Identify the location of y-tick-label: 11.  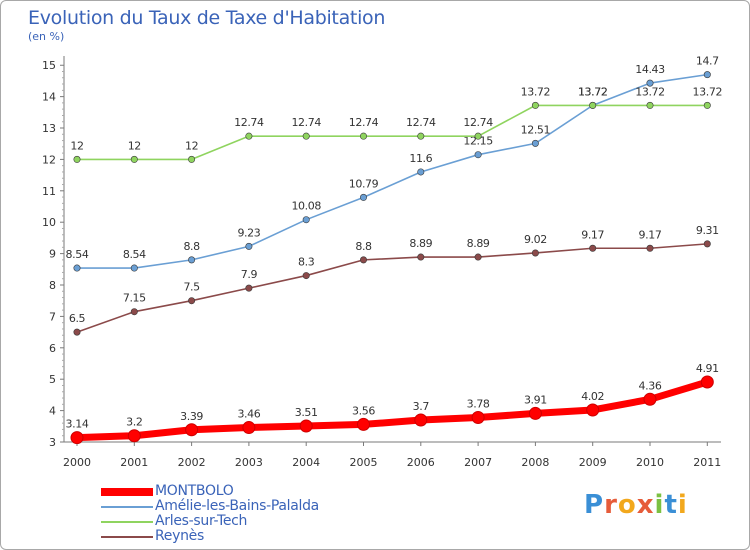
(49, 191).